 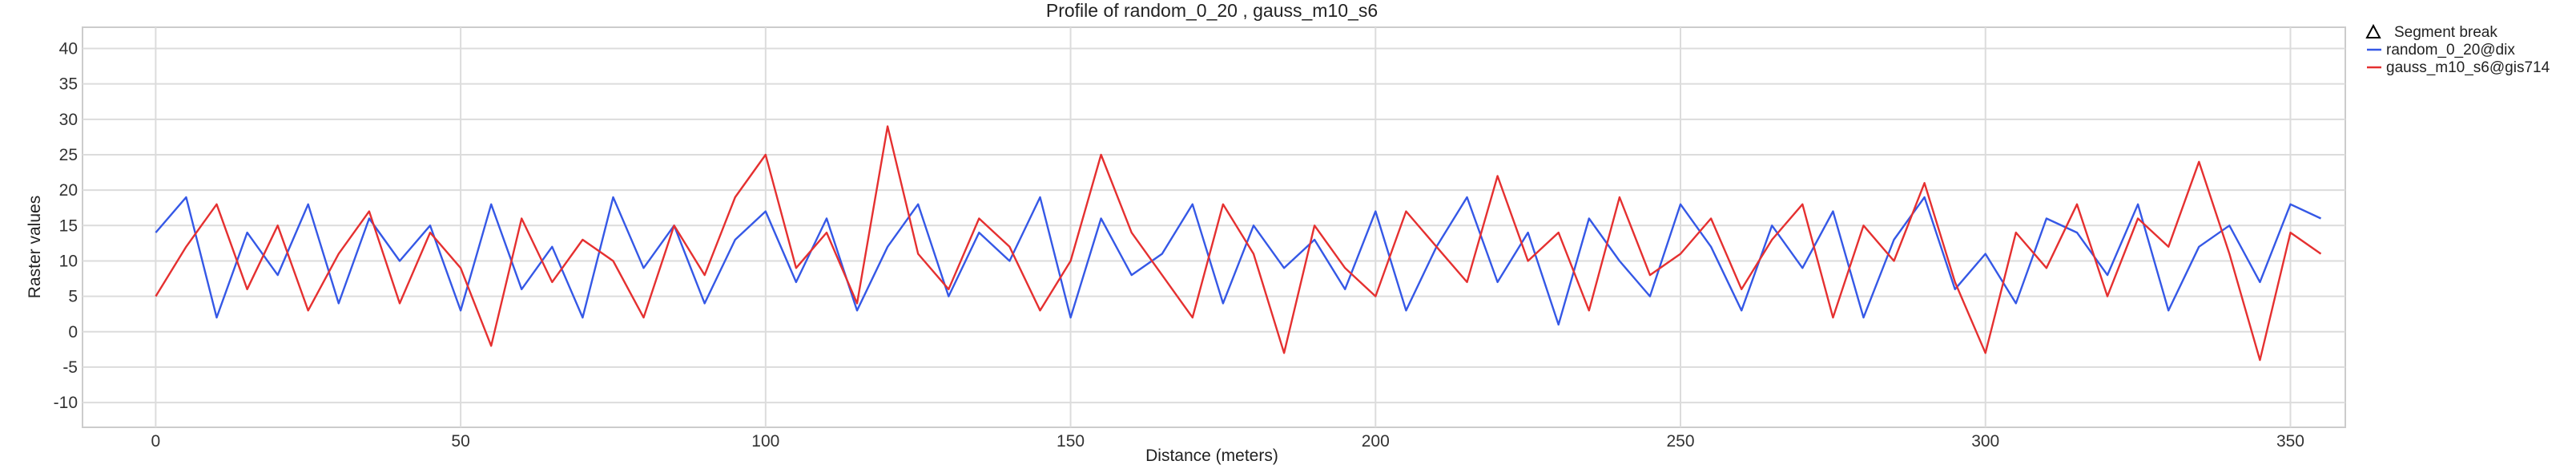 I want to click on x-tick-label: 350, so click(x=2290, y=441).